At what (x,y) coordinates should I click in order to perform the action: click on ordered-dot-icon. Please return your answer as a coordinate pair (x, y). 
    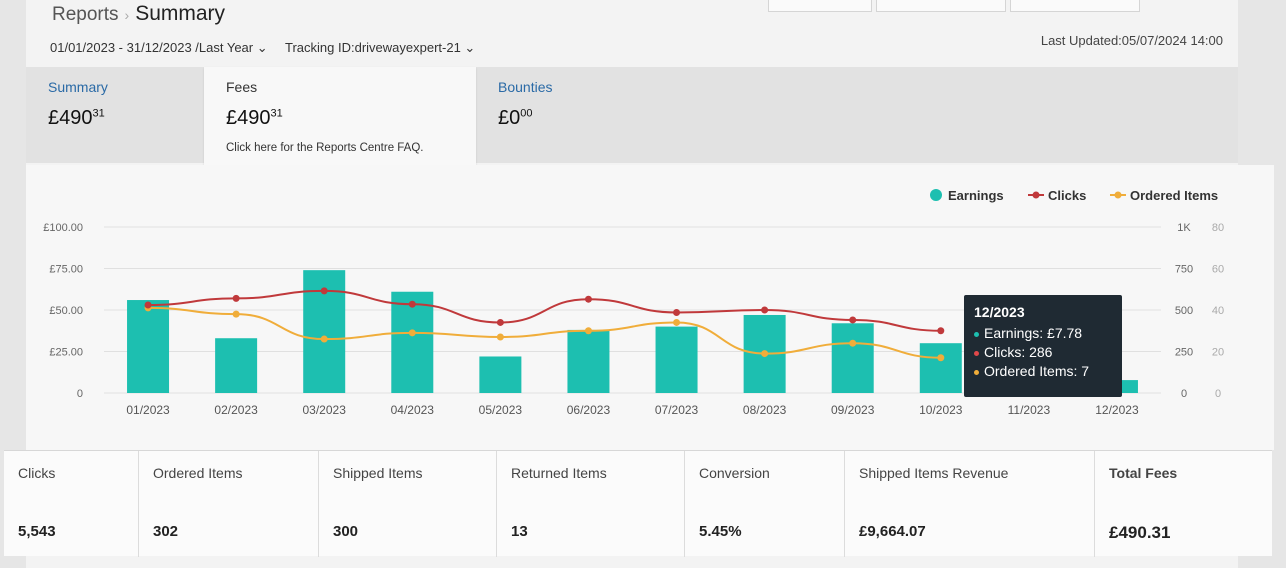
    Looking at the image, I should click on (976, 372).